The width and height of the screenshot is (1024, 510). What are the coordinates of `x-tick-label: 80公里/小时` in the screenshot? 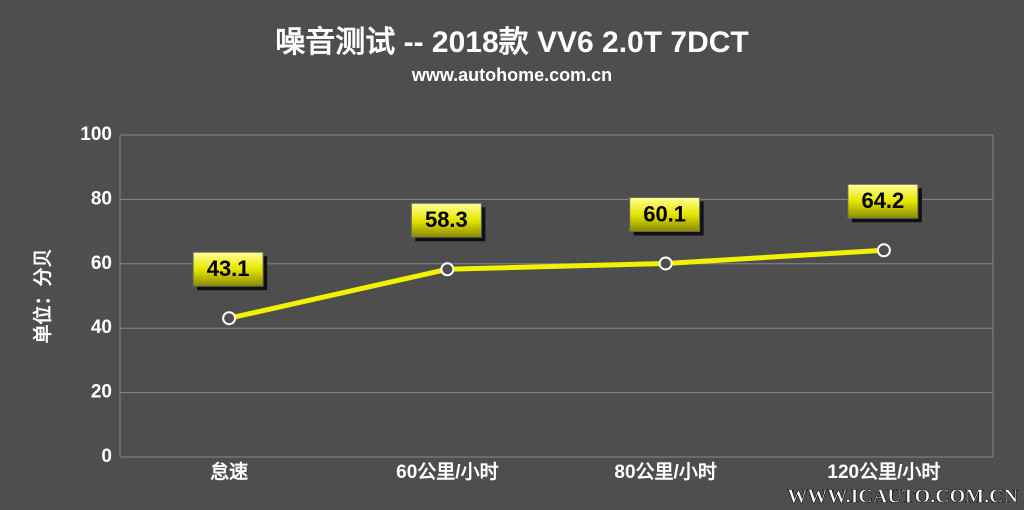 It's located at (665, 472).